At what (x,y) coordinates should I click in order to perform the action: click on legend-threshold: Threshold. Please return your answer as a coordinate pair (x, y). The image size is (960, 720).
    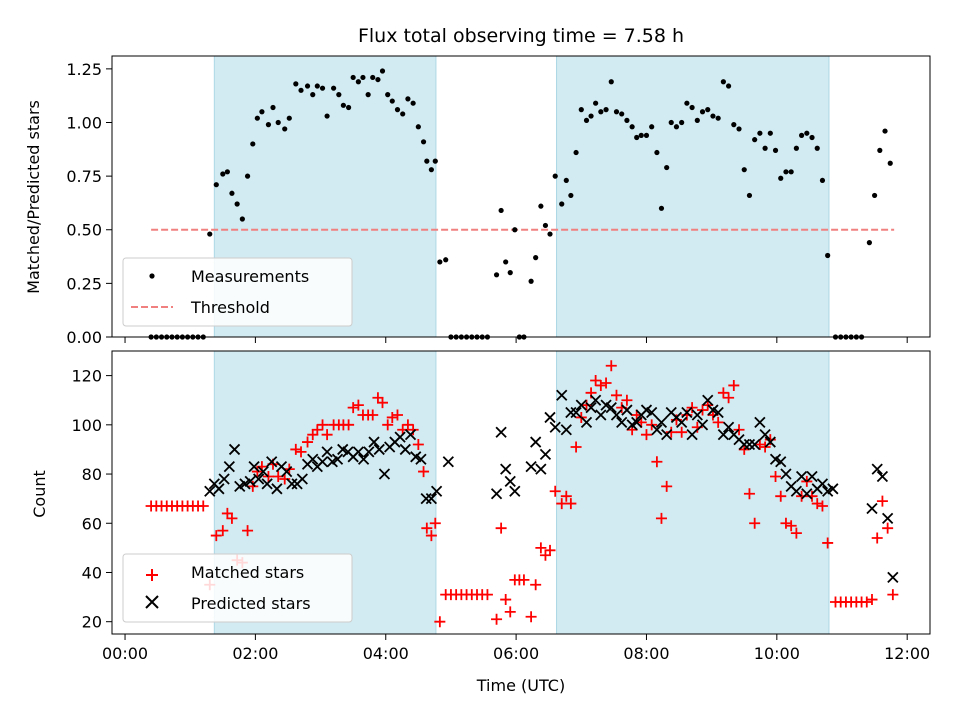
    Looking at the image, I should click on (230, 307).